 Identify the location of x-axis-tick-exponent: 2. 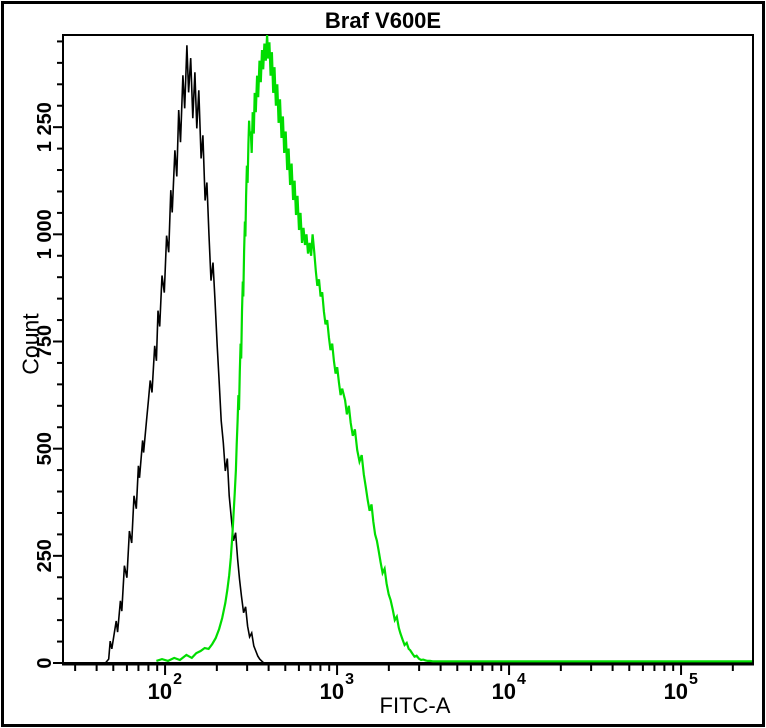
(177, 679).